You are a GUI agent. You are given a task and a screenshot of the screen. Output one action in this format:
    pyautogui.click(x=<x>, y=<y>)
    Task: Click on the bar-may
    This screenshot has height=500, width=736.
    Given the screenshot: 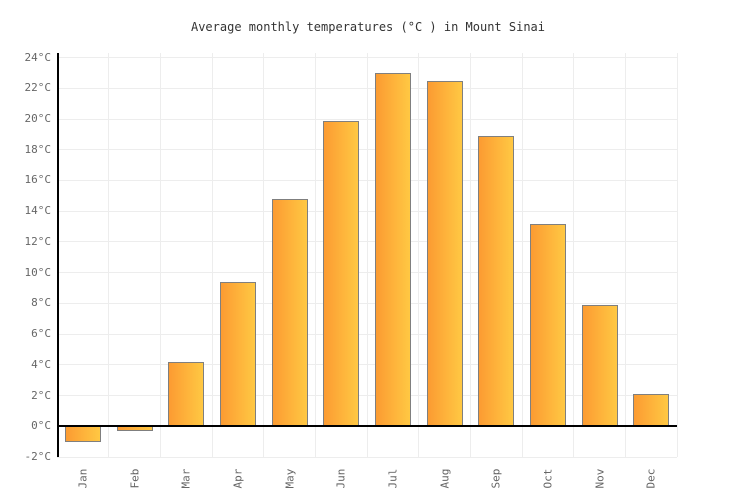 What is the action you would take?
    pyautogui.click(x=289, y=312)
    